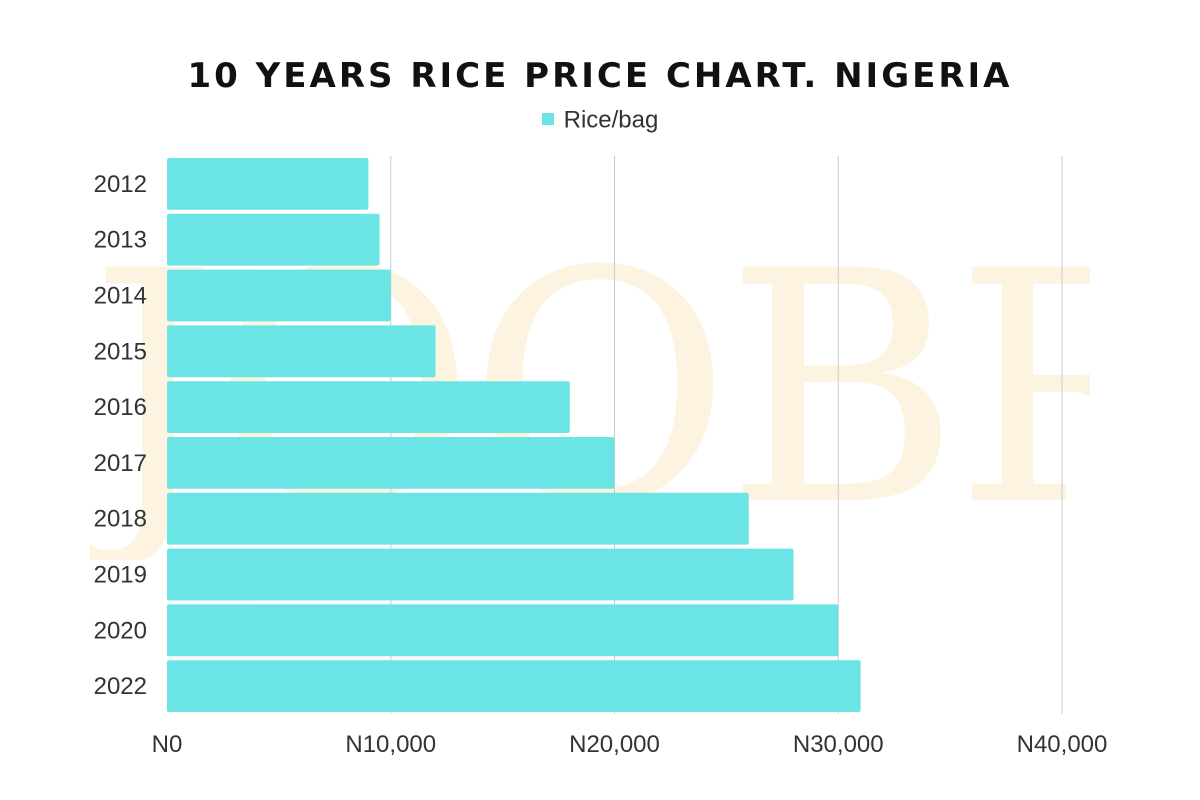  What do you see at coordinates (1062, 744) in the screenshot?
I see `x-tick-label: N40,000` at bounding box center [1062, 744].